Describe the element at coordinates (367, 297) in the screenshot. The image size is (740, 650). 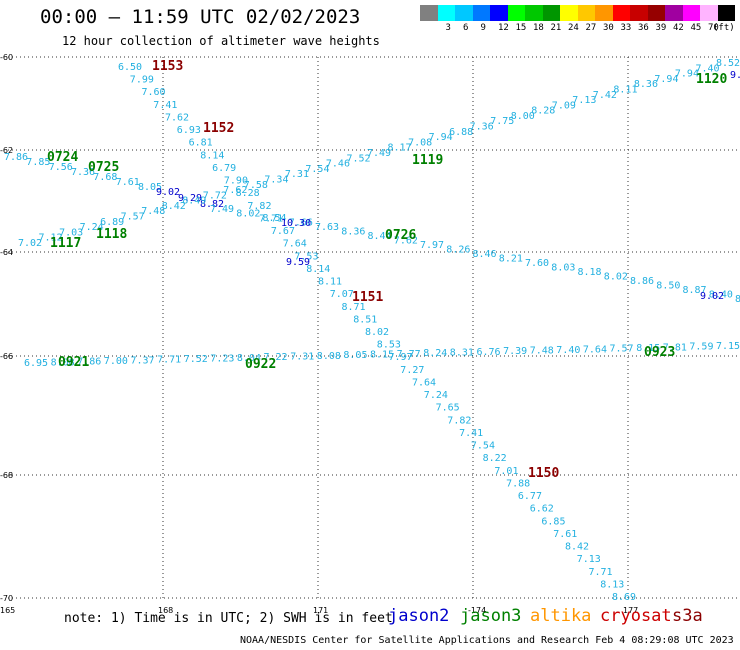
I see `pass-time-label: 1151` at that location.